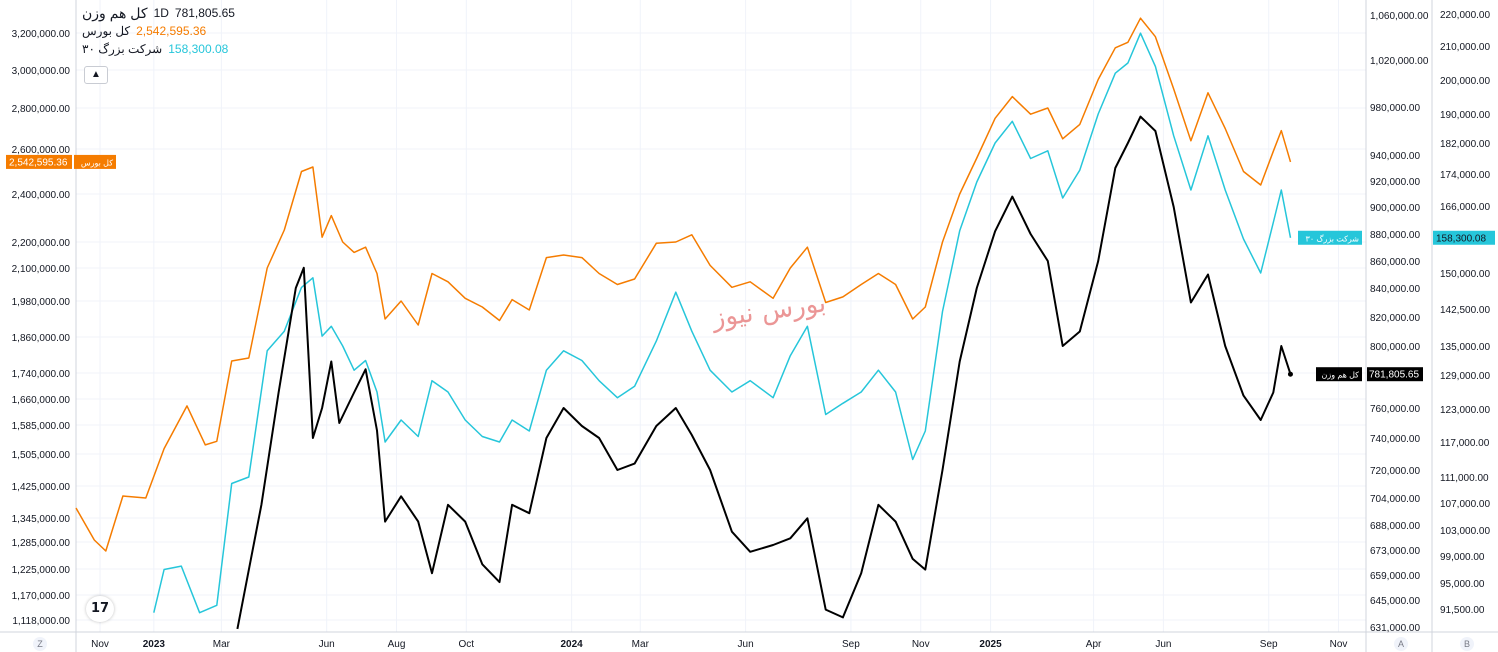 Image resolution: width=1498 pixels, height=652 pixels. I want to click on left-axis-tick-label: 1,345,000.00, so click(41, 519).